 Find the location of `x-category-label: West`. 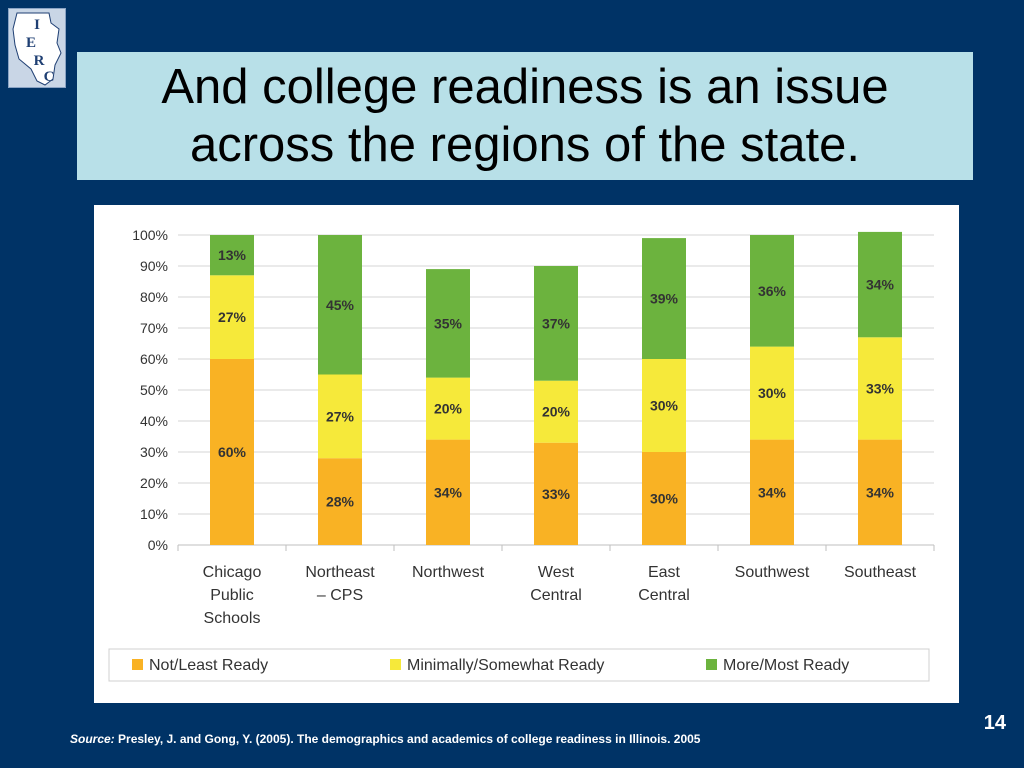

x-category-label: West is located at coordinates (556, 572).